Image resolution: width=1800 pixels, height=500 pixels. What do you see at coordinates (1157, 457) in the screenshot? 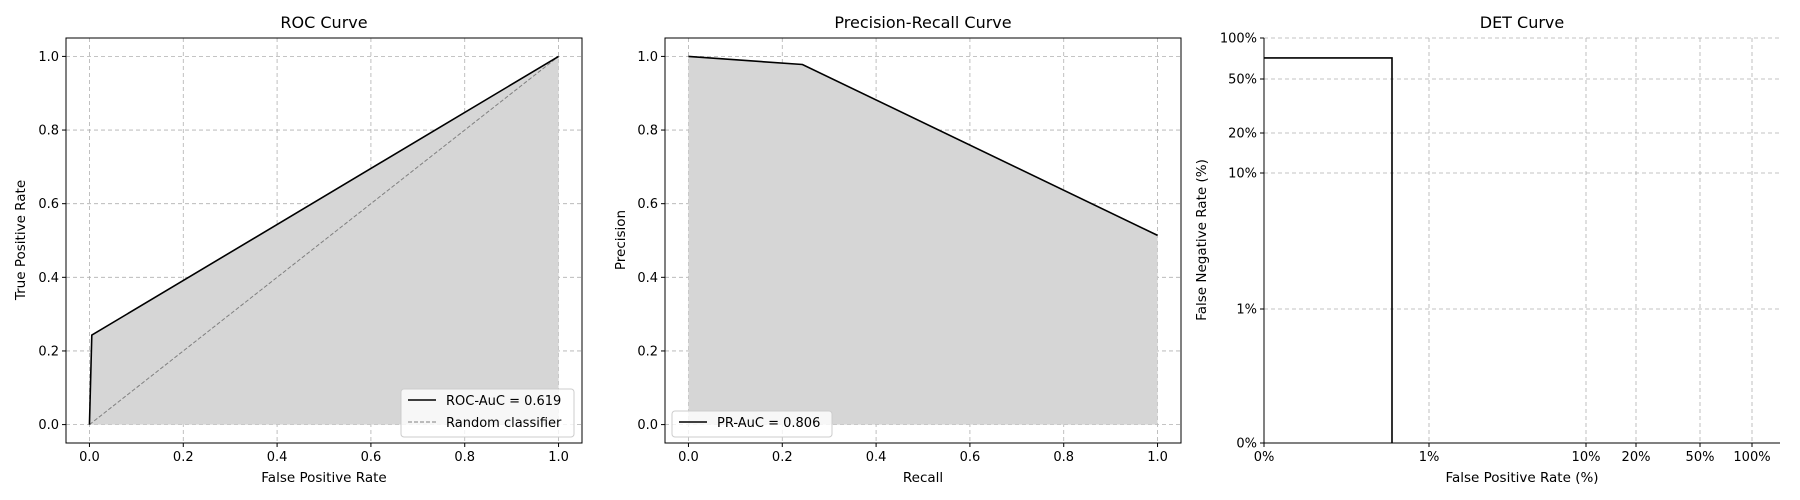
I see `pr-x-tick-label: 1.0` at bounding box center [1157, 457].